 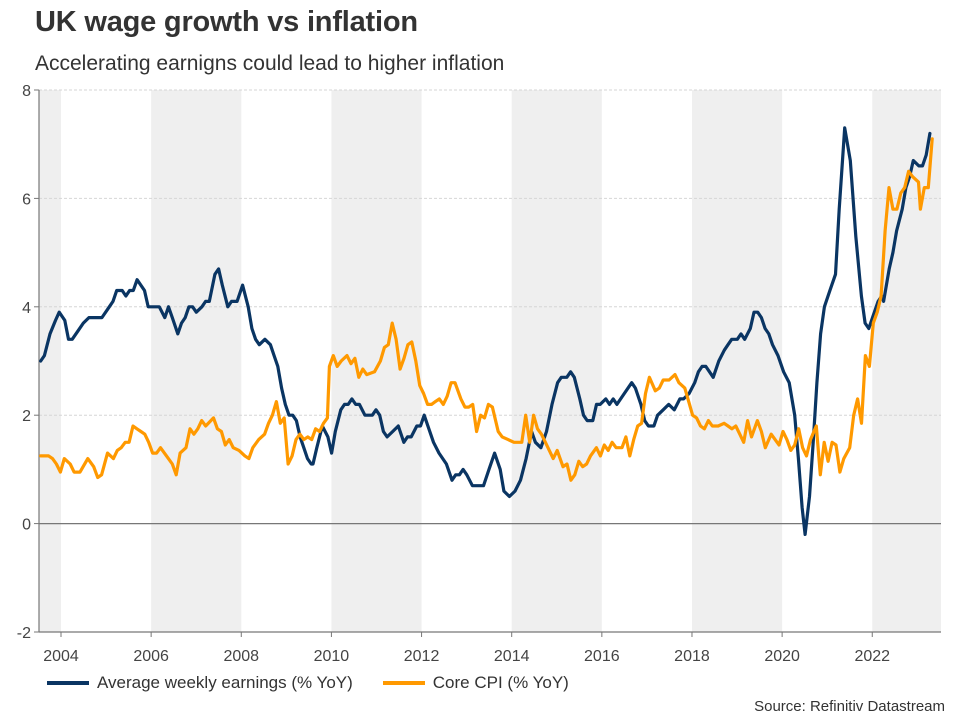 I want to click on x-tick-label: 2016, so click(x=602, y=656).